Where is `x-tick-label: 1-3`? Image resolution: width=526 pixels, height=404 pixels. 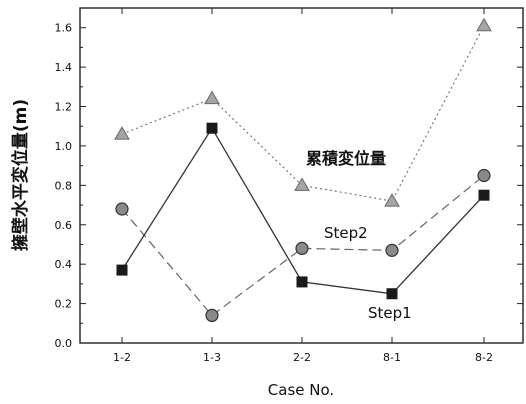
x-tick-label: 1-3 is located at coordinates (212, 357).